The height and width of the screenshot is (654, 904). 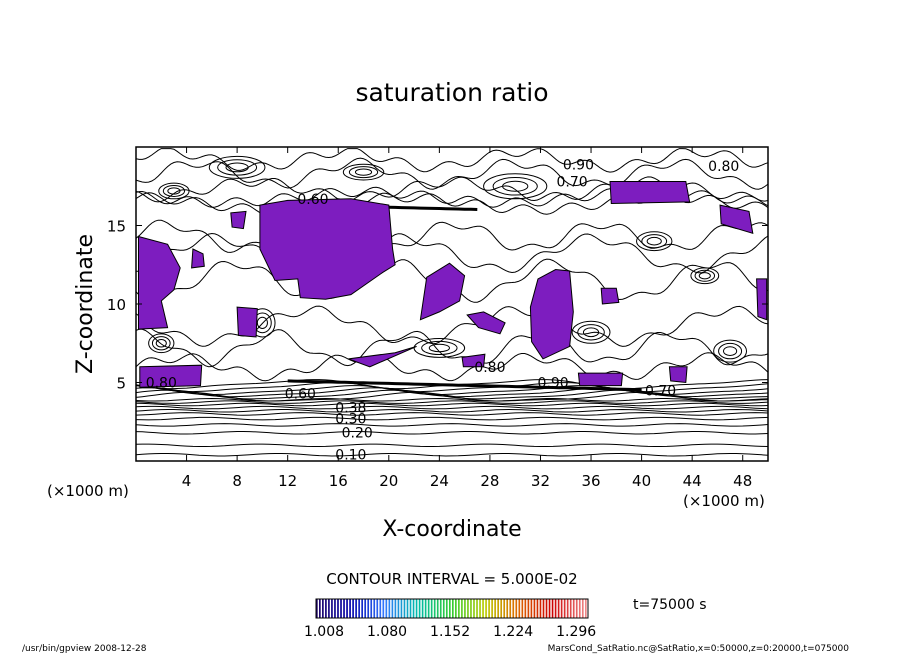 I want to click on contour-label: 0.60, so click(x=300, y=394).